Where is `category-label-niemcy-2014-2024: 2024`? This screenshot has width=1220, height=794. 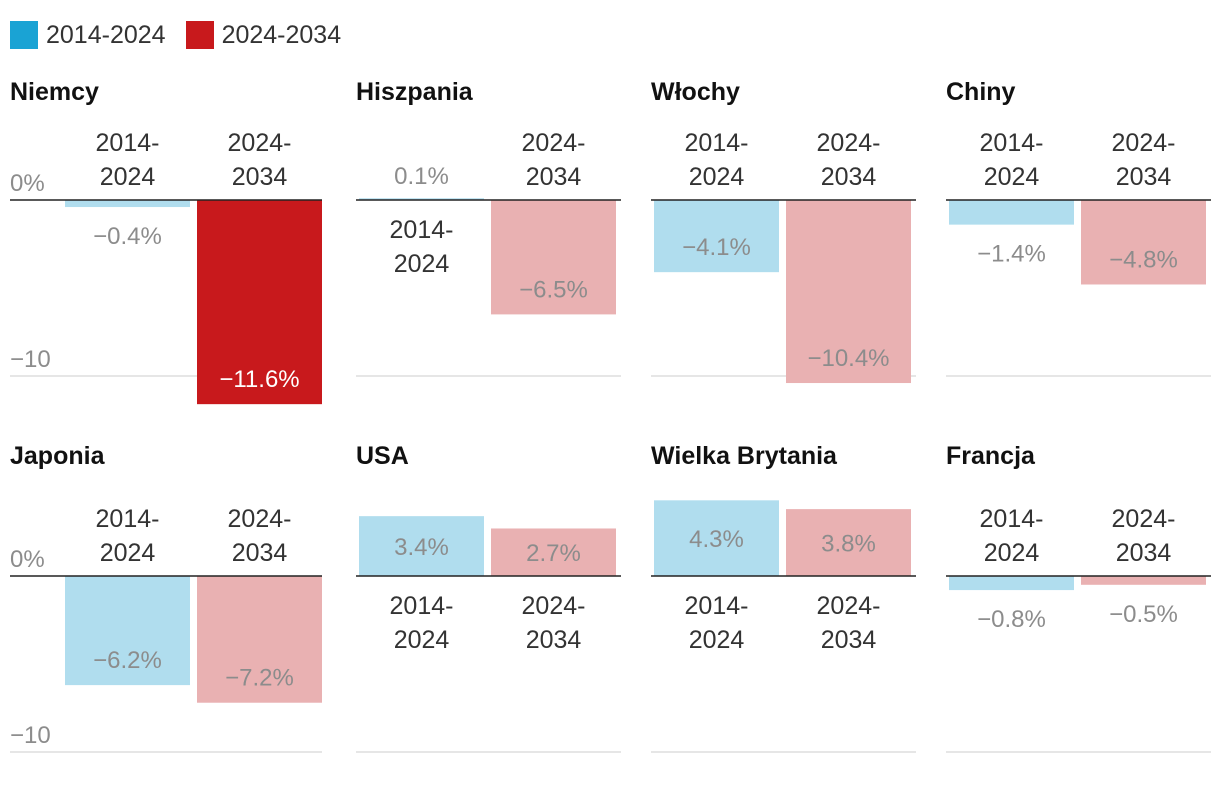
category-label-niemcy-2014-2024: 2024 is located at coordinates (128, 177).